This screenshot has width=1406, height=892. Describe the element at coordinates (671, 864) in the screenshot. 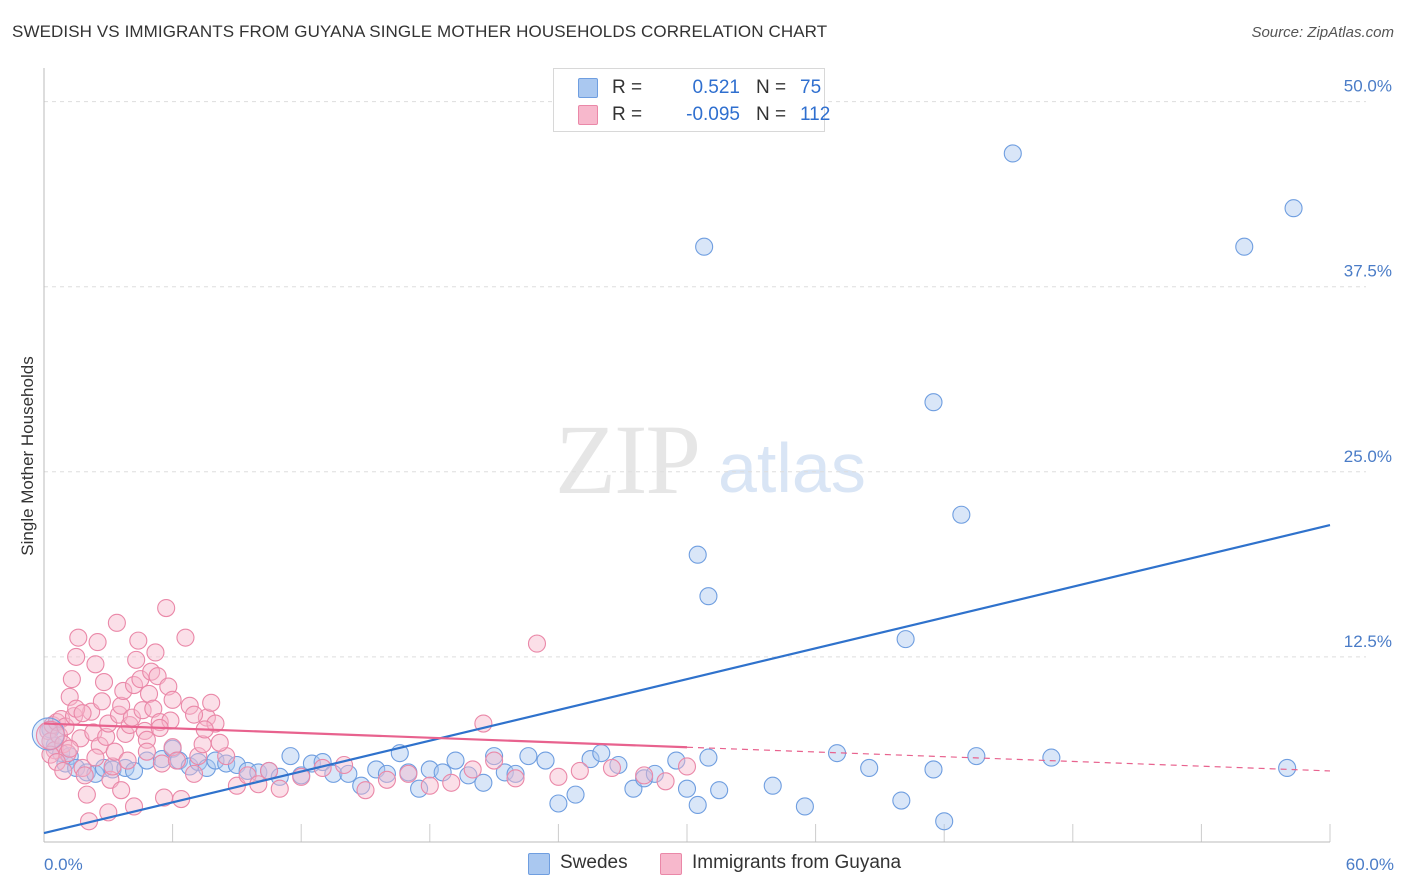

I see `bottom-legend-swatch-guyana` at that location.